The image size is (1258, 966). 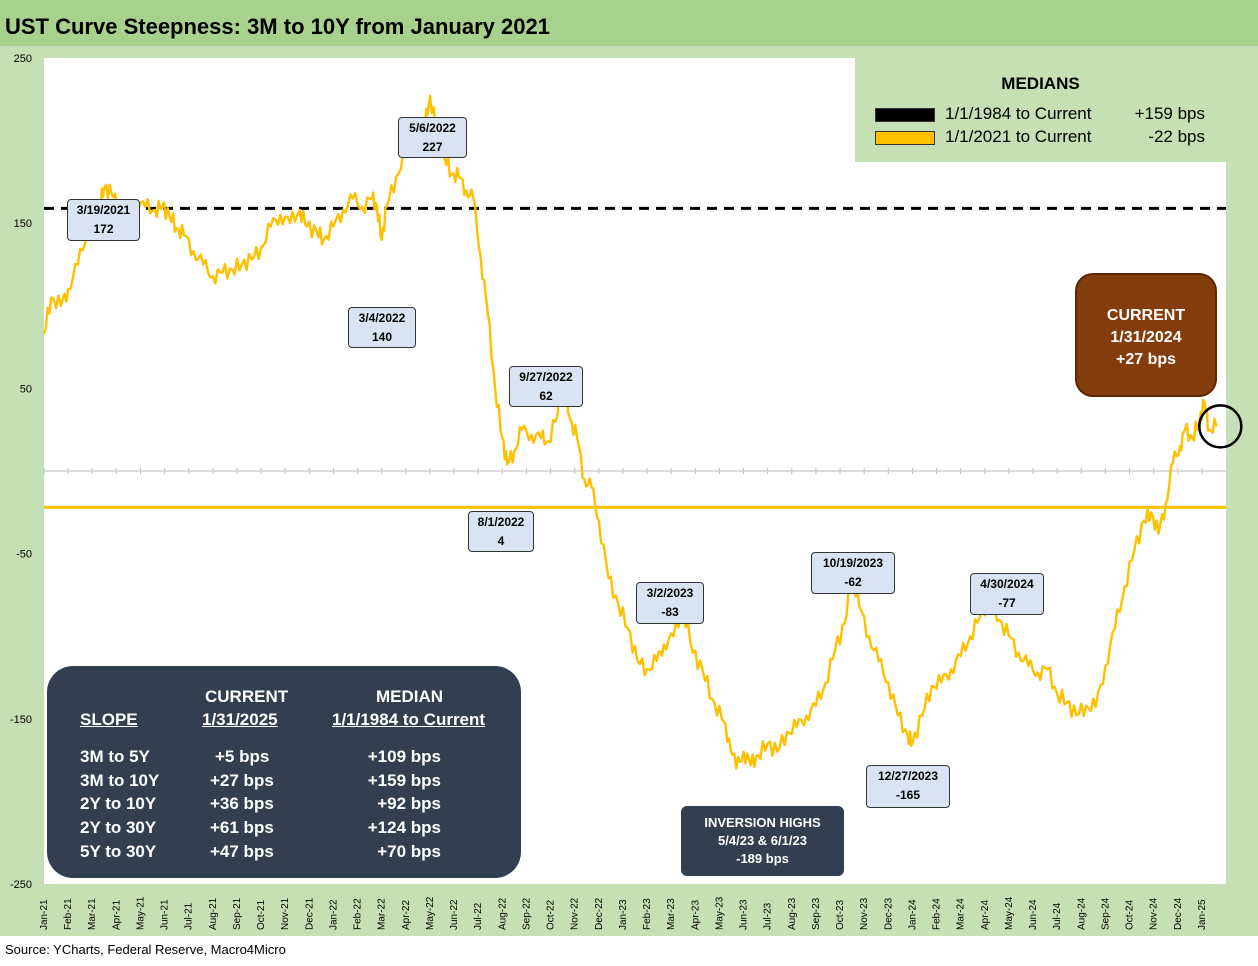 What do you see at coordinates (1202, 914) in the screenshot?
I see `x-tick-label: Jan-25` at bounding box center [1202, 914].